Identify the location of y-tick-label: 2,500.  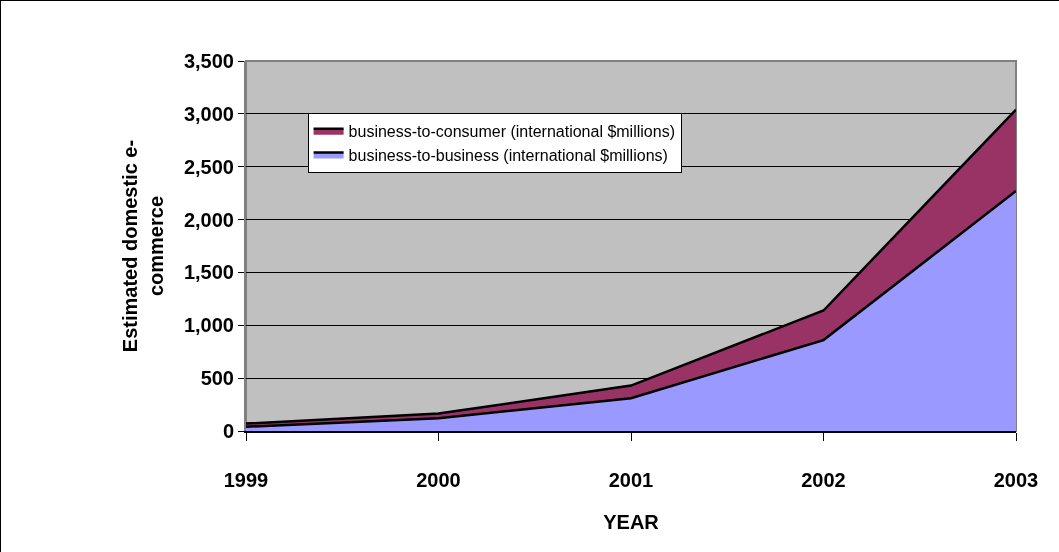
(208, 166).